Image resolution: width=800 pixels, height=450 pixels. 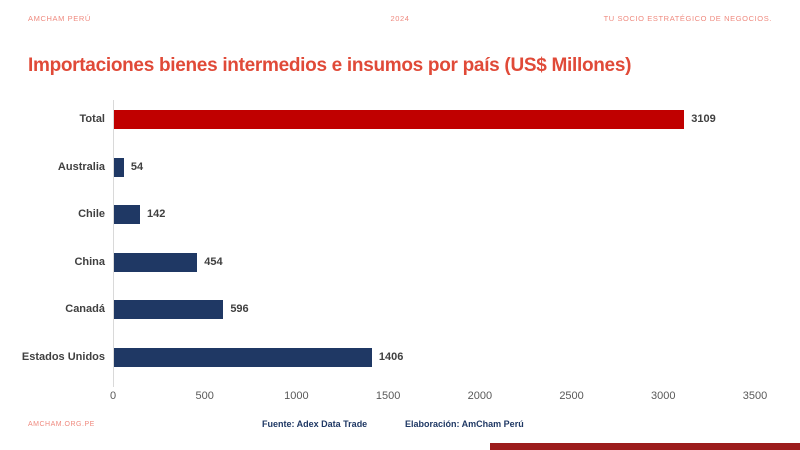 I want to click on footer-elaboration: Elaboración: AmCham Perú, so click(x=464, y=424).